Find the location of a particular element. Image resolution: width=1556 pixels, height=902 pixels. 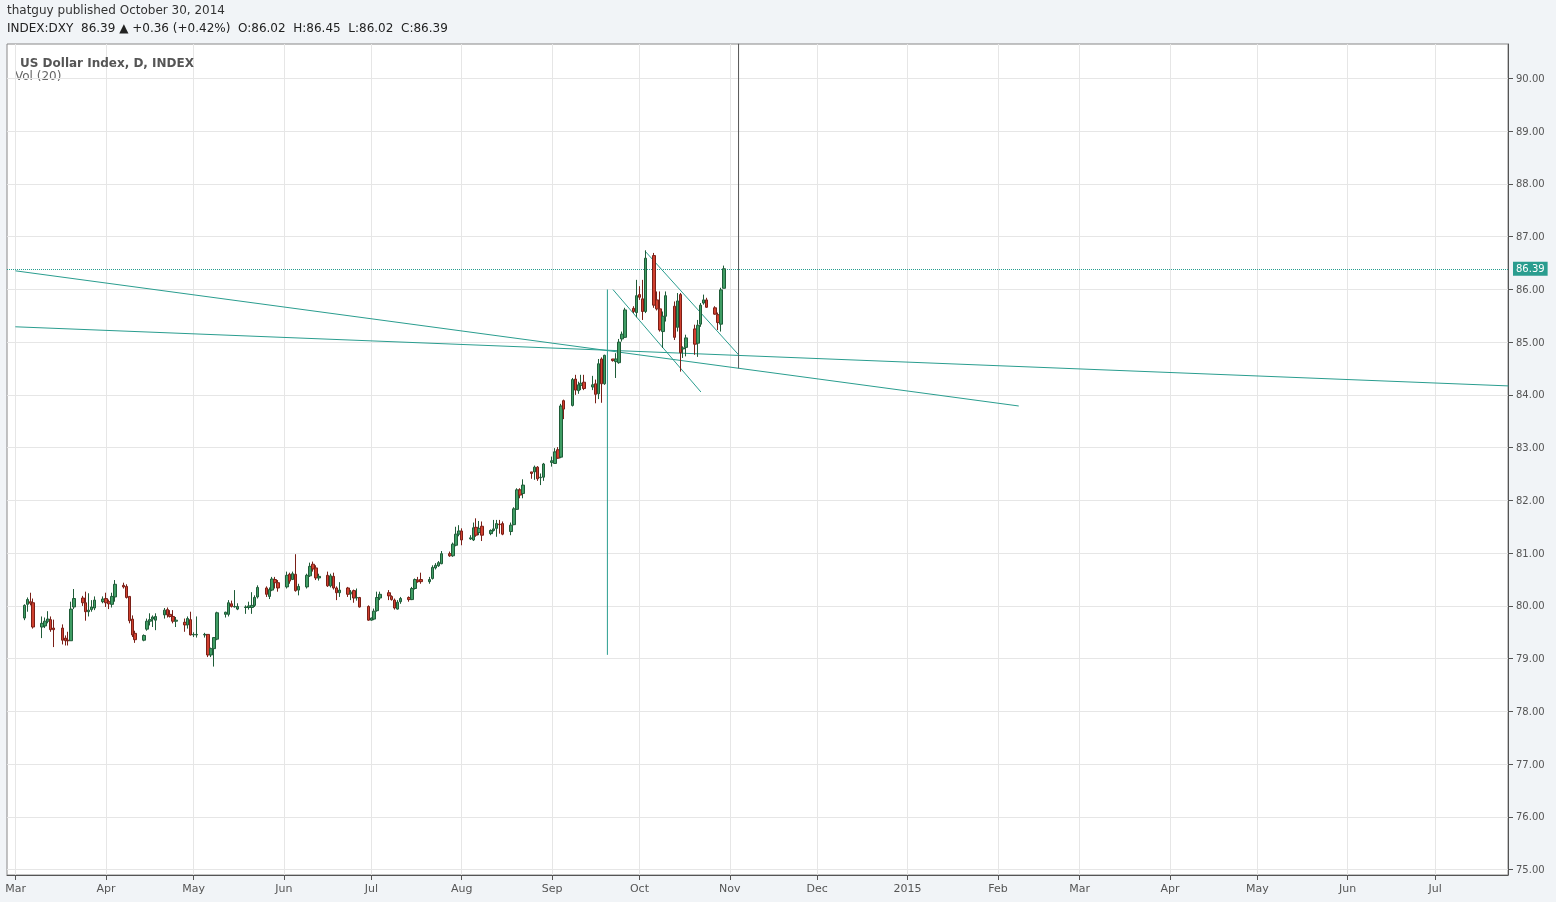

y-tick-label: 79.00 is located at coordinates (1530, 659).